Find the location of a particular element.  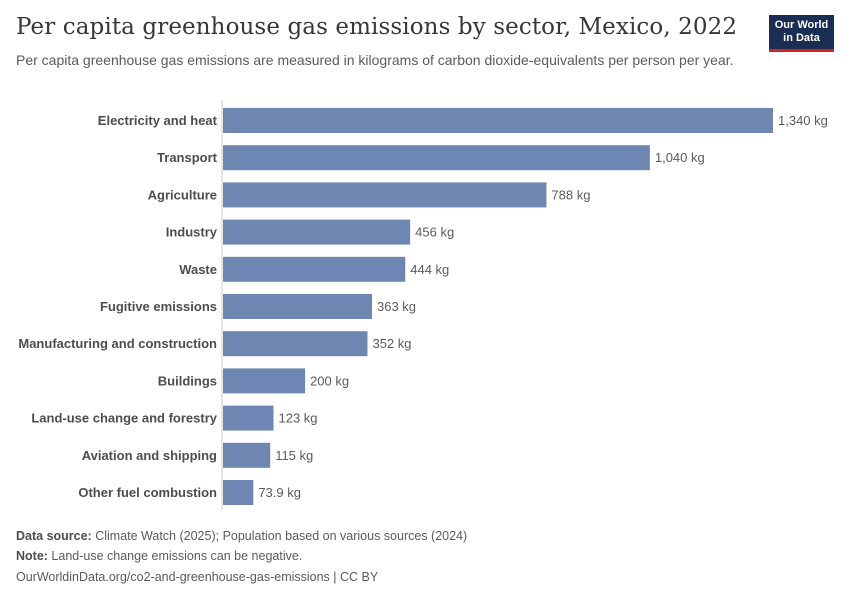

category-label: Agriculture is located at coordinates (182, 194).